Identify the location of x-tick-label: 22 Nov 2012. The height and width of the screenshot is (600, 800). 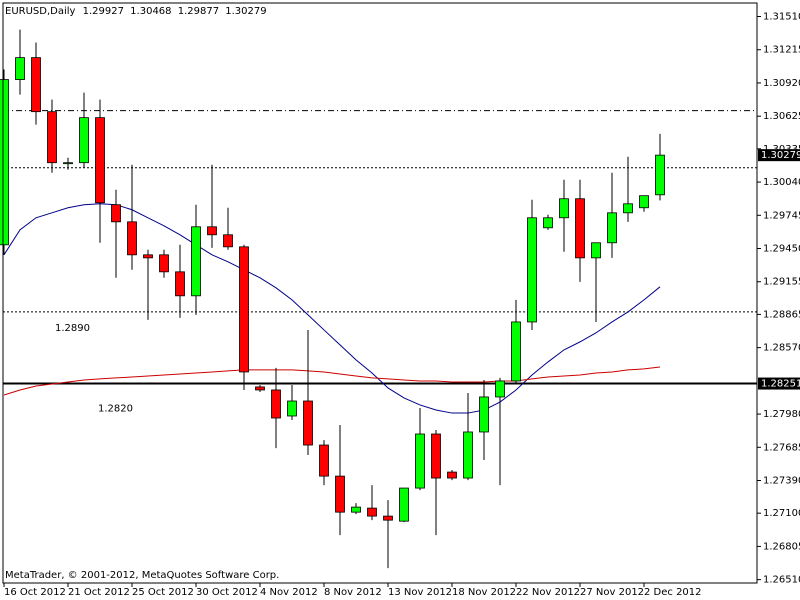
(548, 592).